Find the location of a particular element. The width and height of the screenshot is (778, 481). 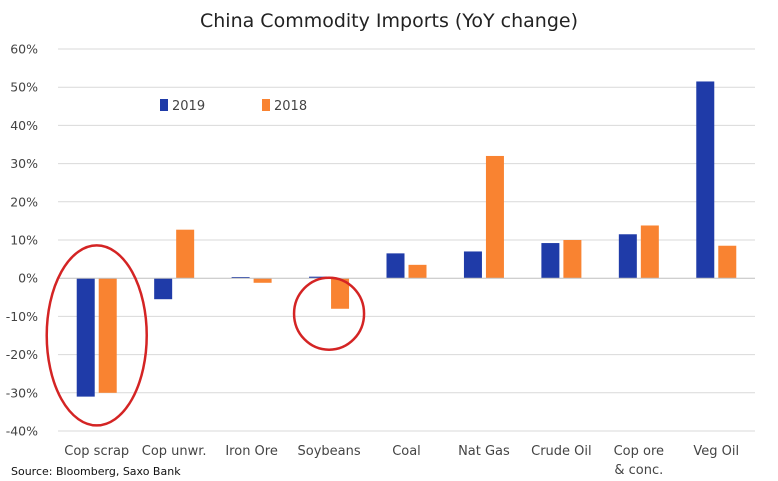

y-tick-label: 30% is located at coordinates (24, 163).